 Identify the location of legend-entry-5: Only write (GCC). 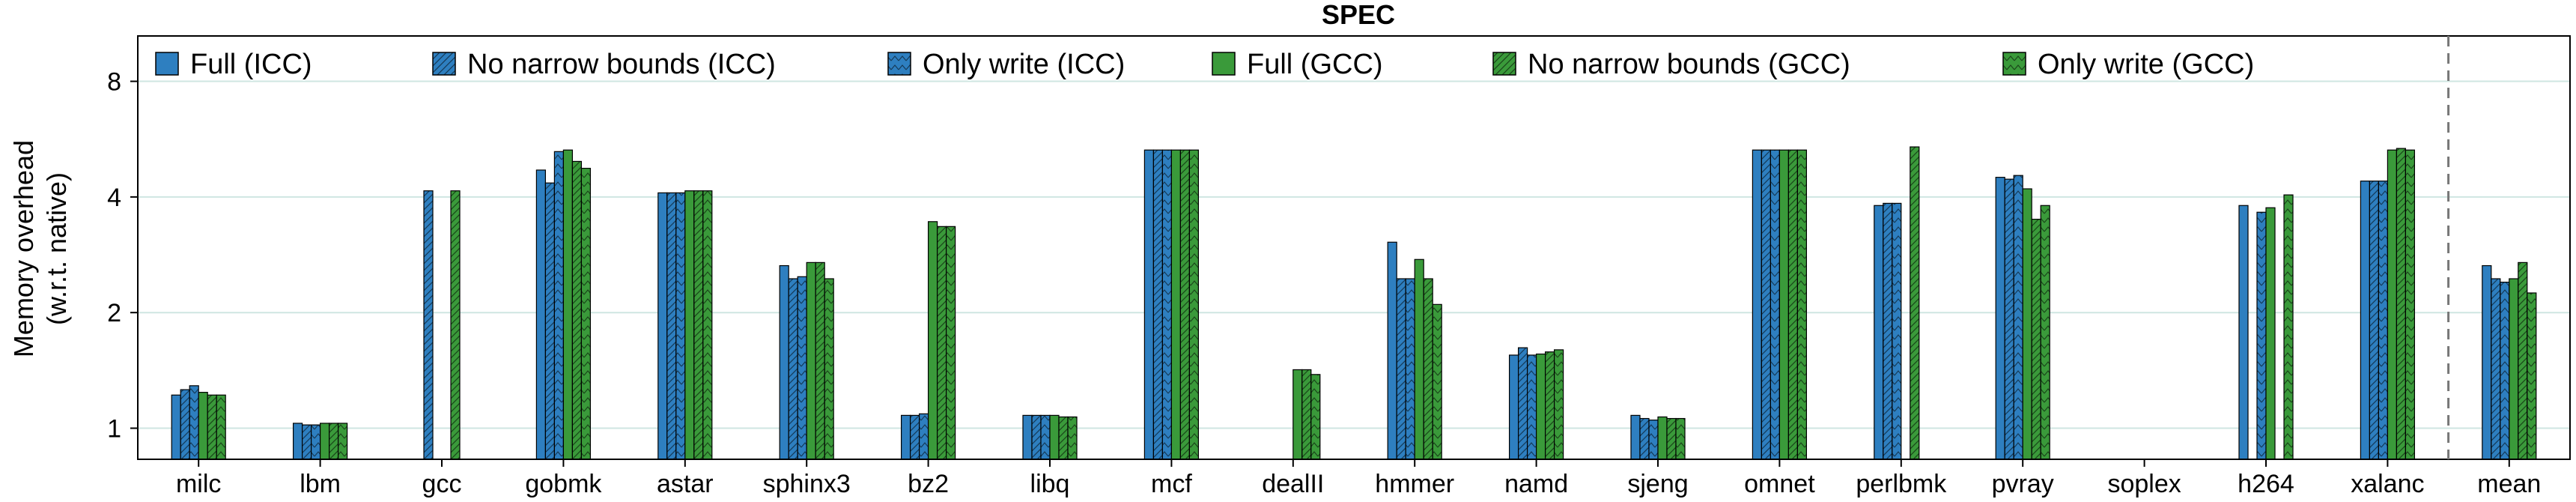
(2128, 64).